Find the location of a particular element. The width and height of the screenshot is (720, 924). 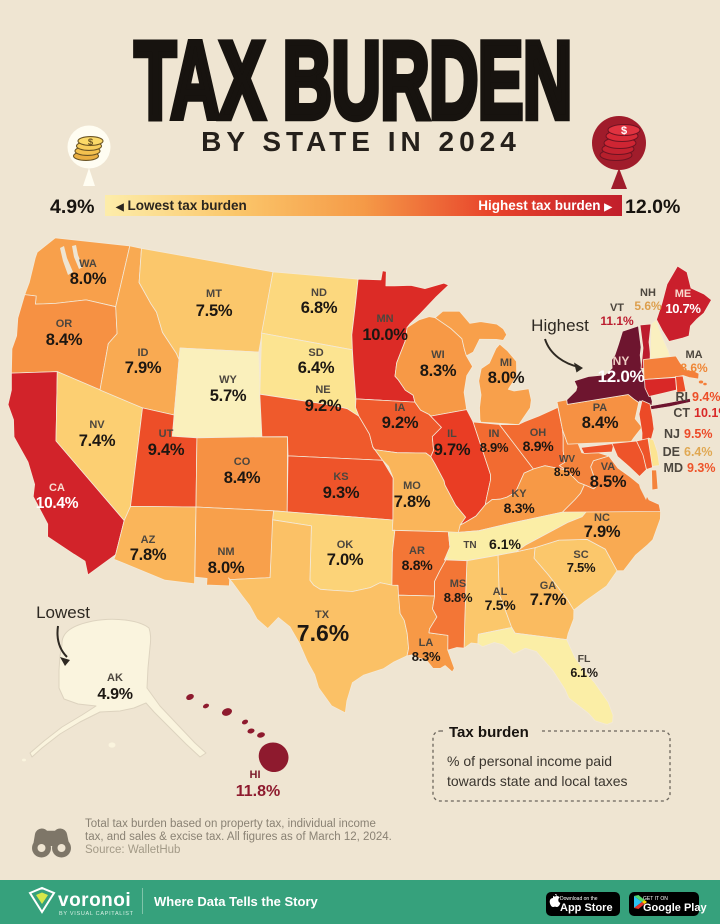

svg-text: 6.8% is located at coordinates (319, 308).